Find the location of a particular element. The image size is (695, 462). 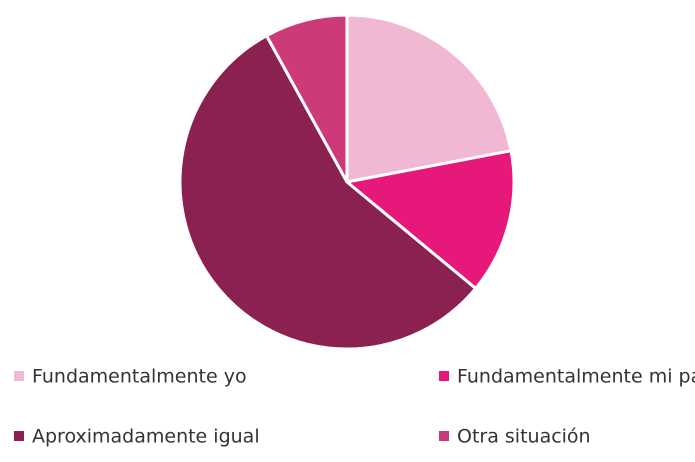

legend-label: Fundamentalmente yo is located at coordinates (139, 377).